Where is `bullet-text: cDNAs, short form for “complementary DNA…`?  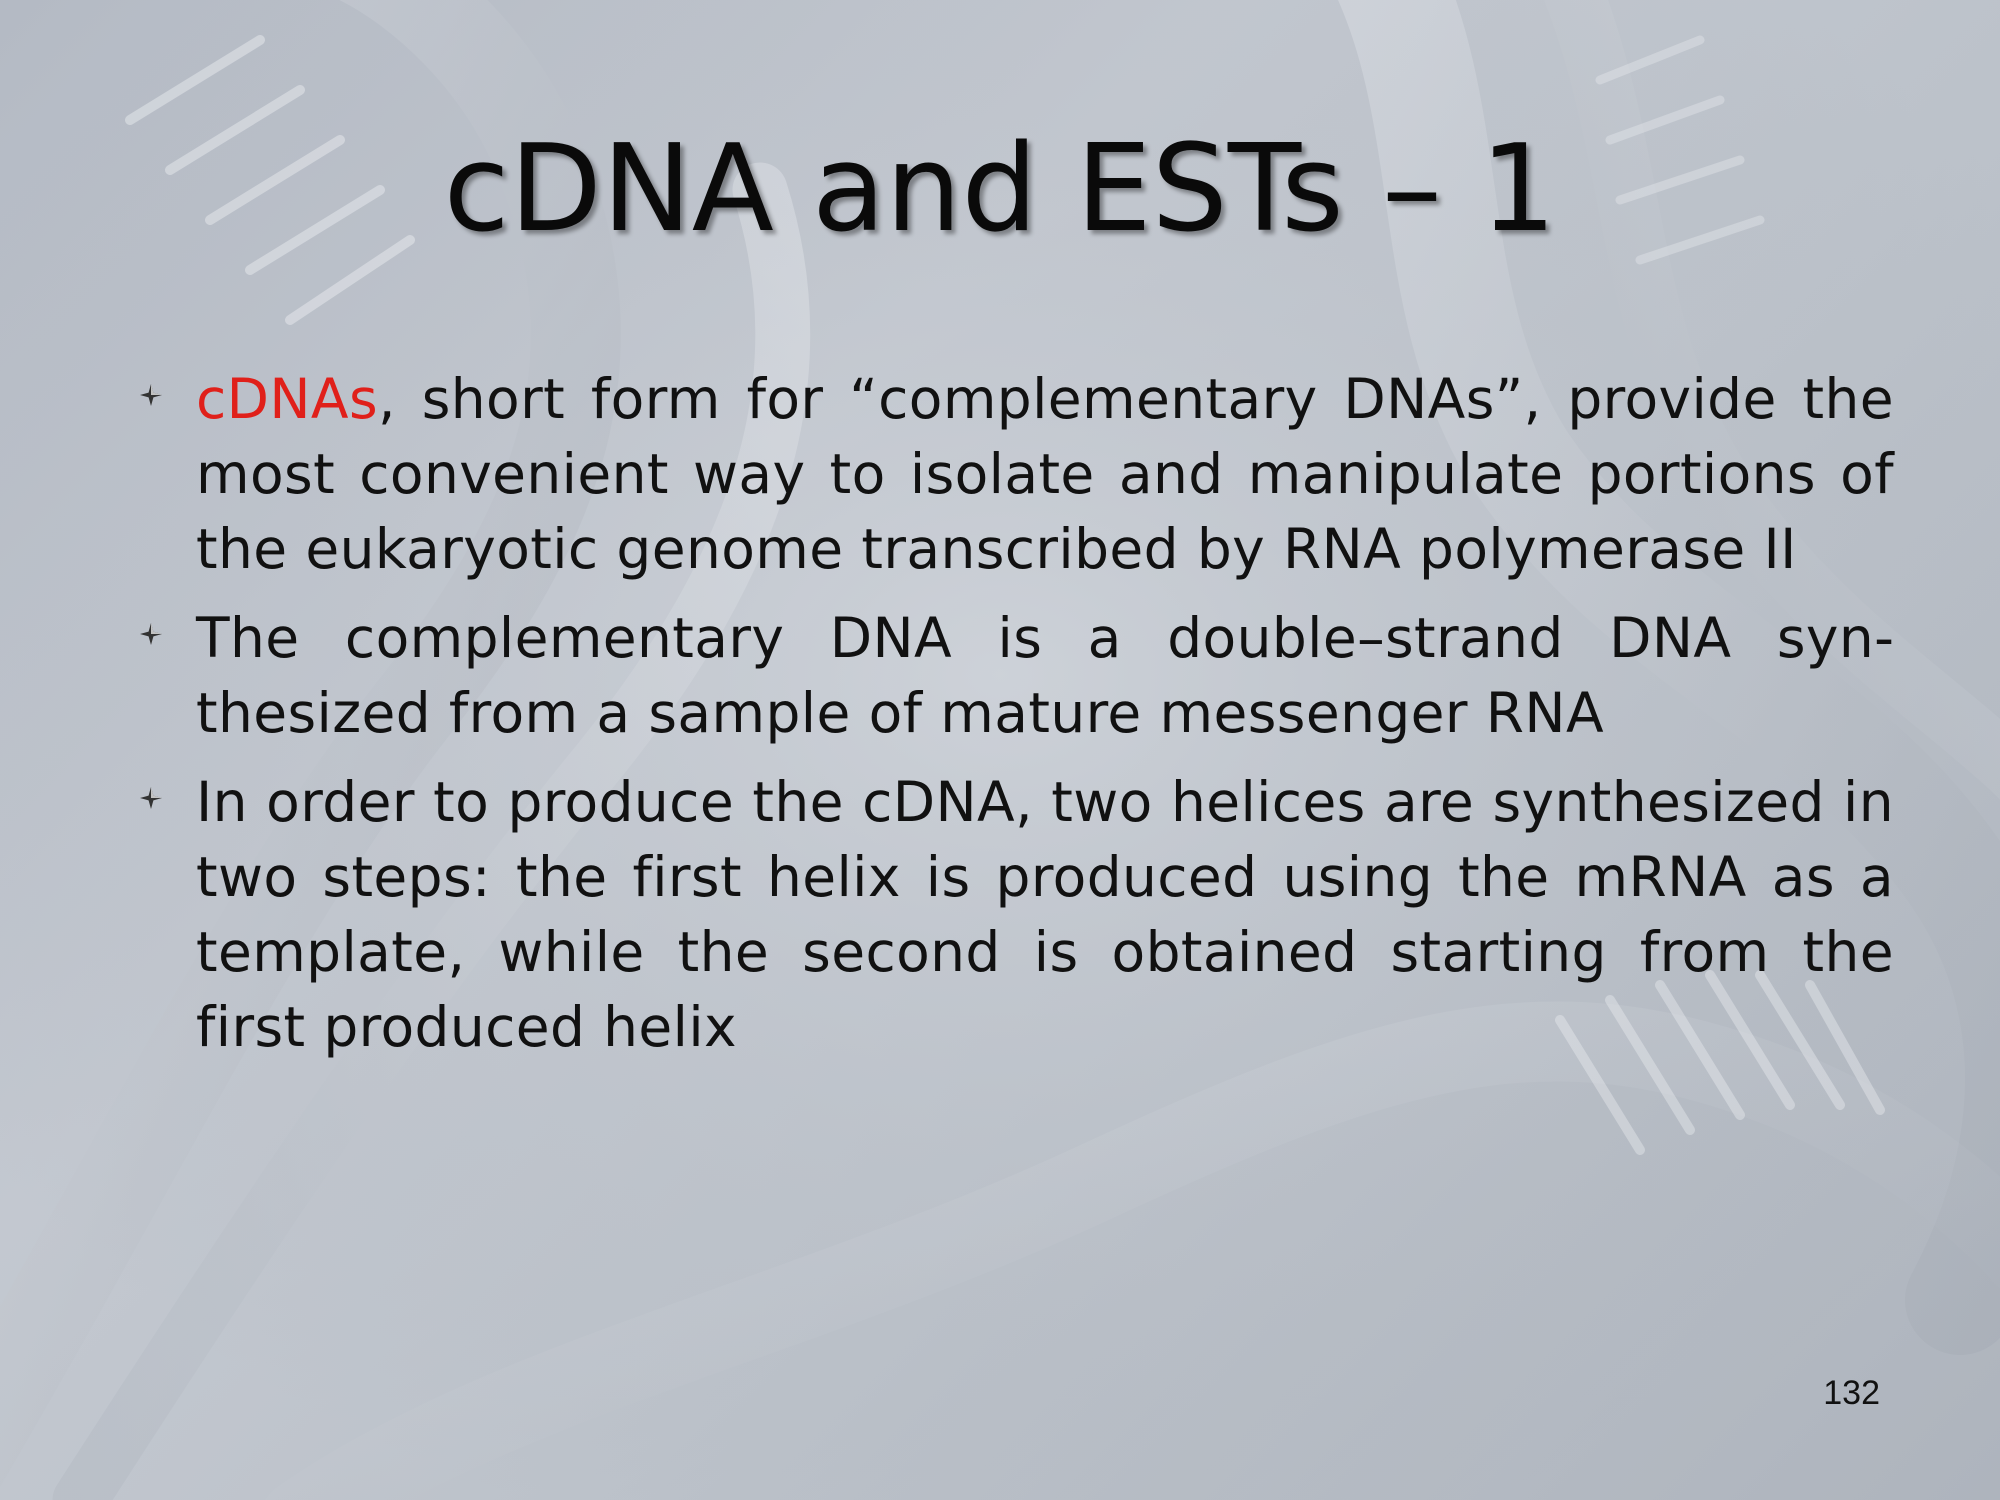 bullet-text: cDNAs, short form for “complementary DNA… is located at coordinates (1045, 474).